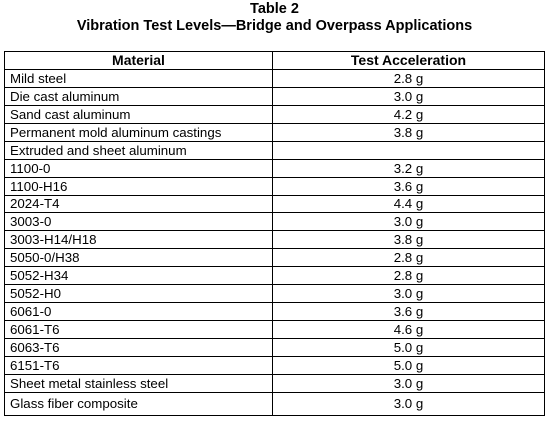 The height and width of the screenshot is (423, 549). I want to click on table-row: 3003-H14/H18 3.8 g, so click(274, 240).